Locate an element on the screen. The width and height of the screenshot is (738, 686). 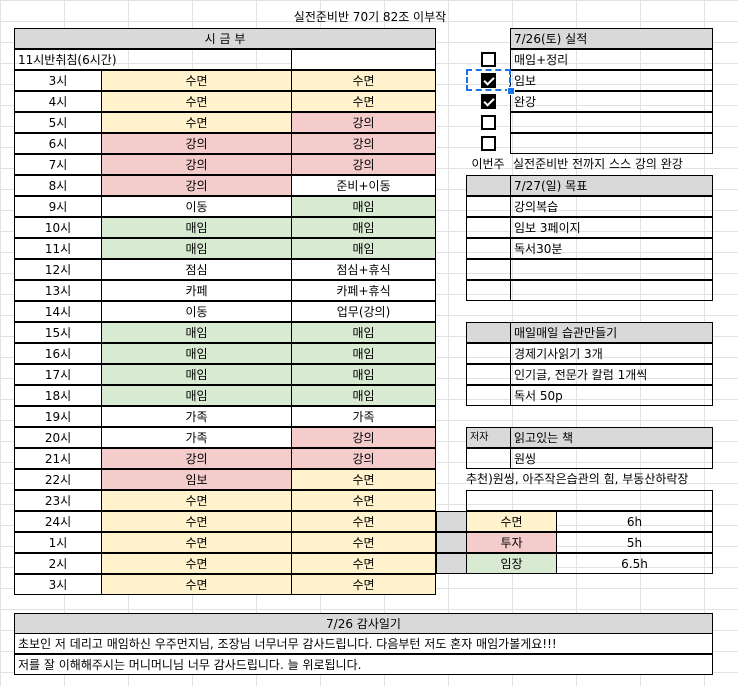
time-cell: 4시 is located at coordinates (58, 101).